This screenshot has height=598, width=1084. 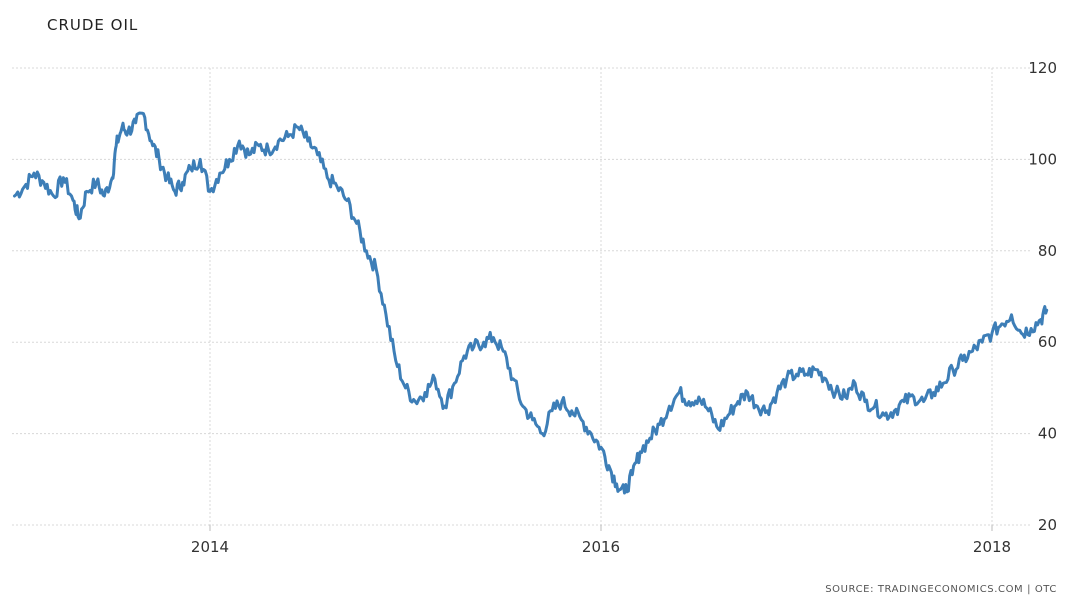 I want to click on y-tick-label: 40, so click(x=1047, y=434).